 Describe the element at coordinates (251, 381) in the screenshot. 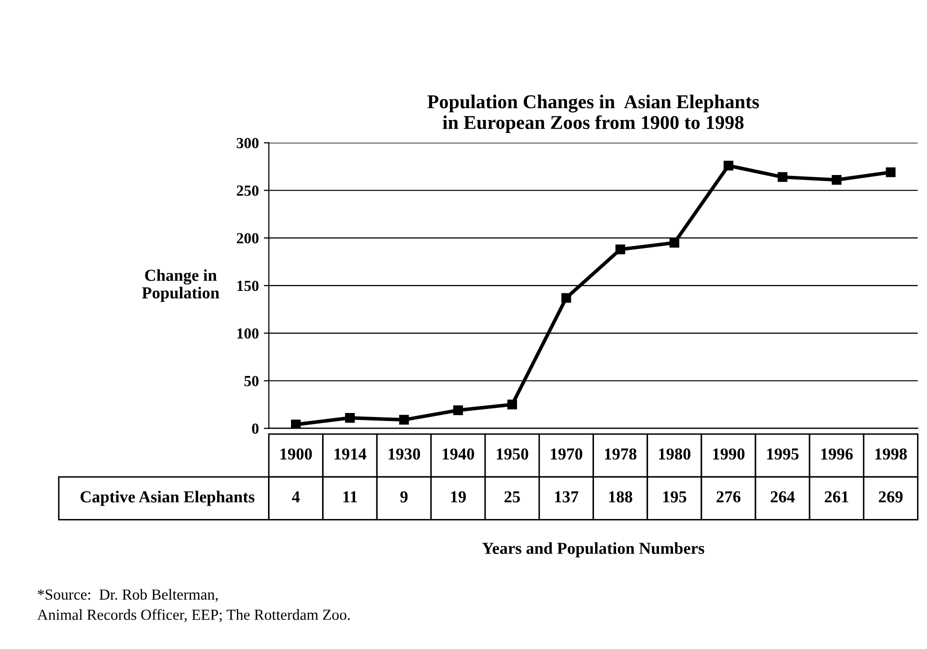

I see `y-tick-label: 50` at that location.